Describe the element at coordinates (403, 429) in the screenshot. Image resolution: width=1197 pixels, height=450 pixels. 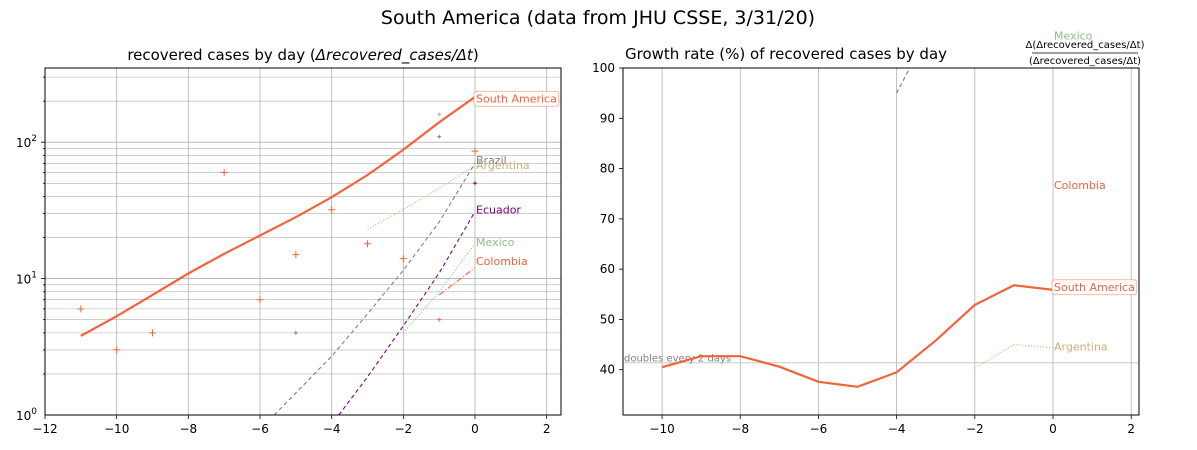
I see `left-xtick-label: −2` at that location.